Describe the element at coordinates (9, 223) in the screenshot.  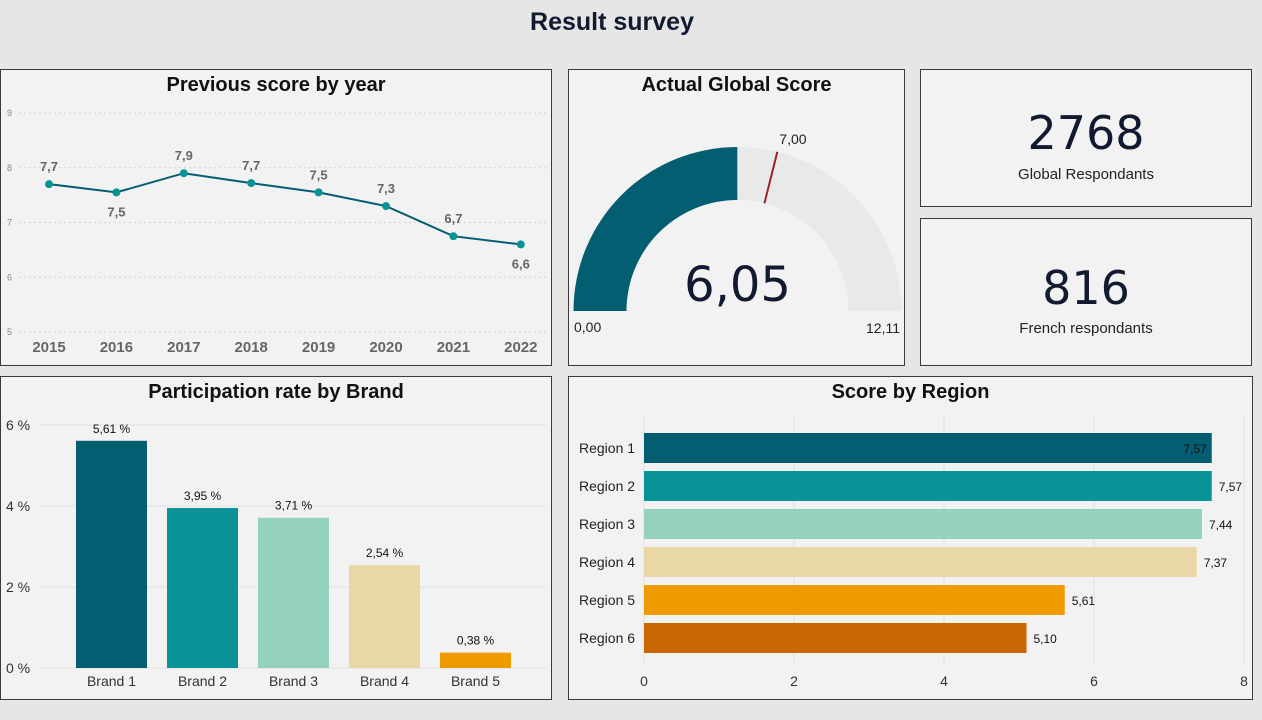
I see `y-tick-label: 7` at that location.